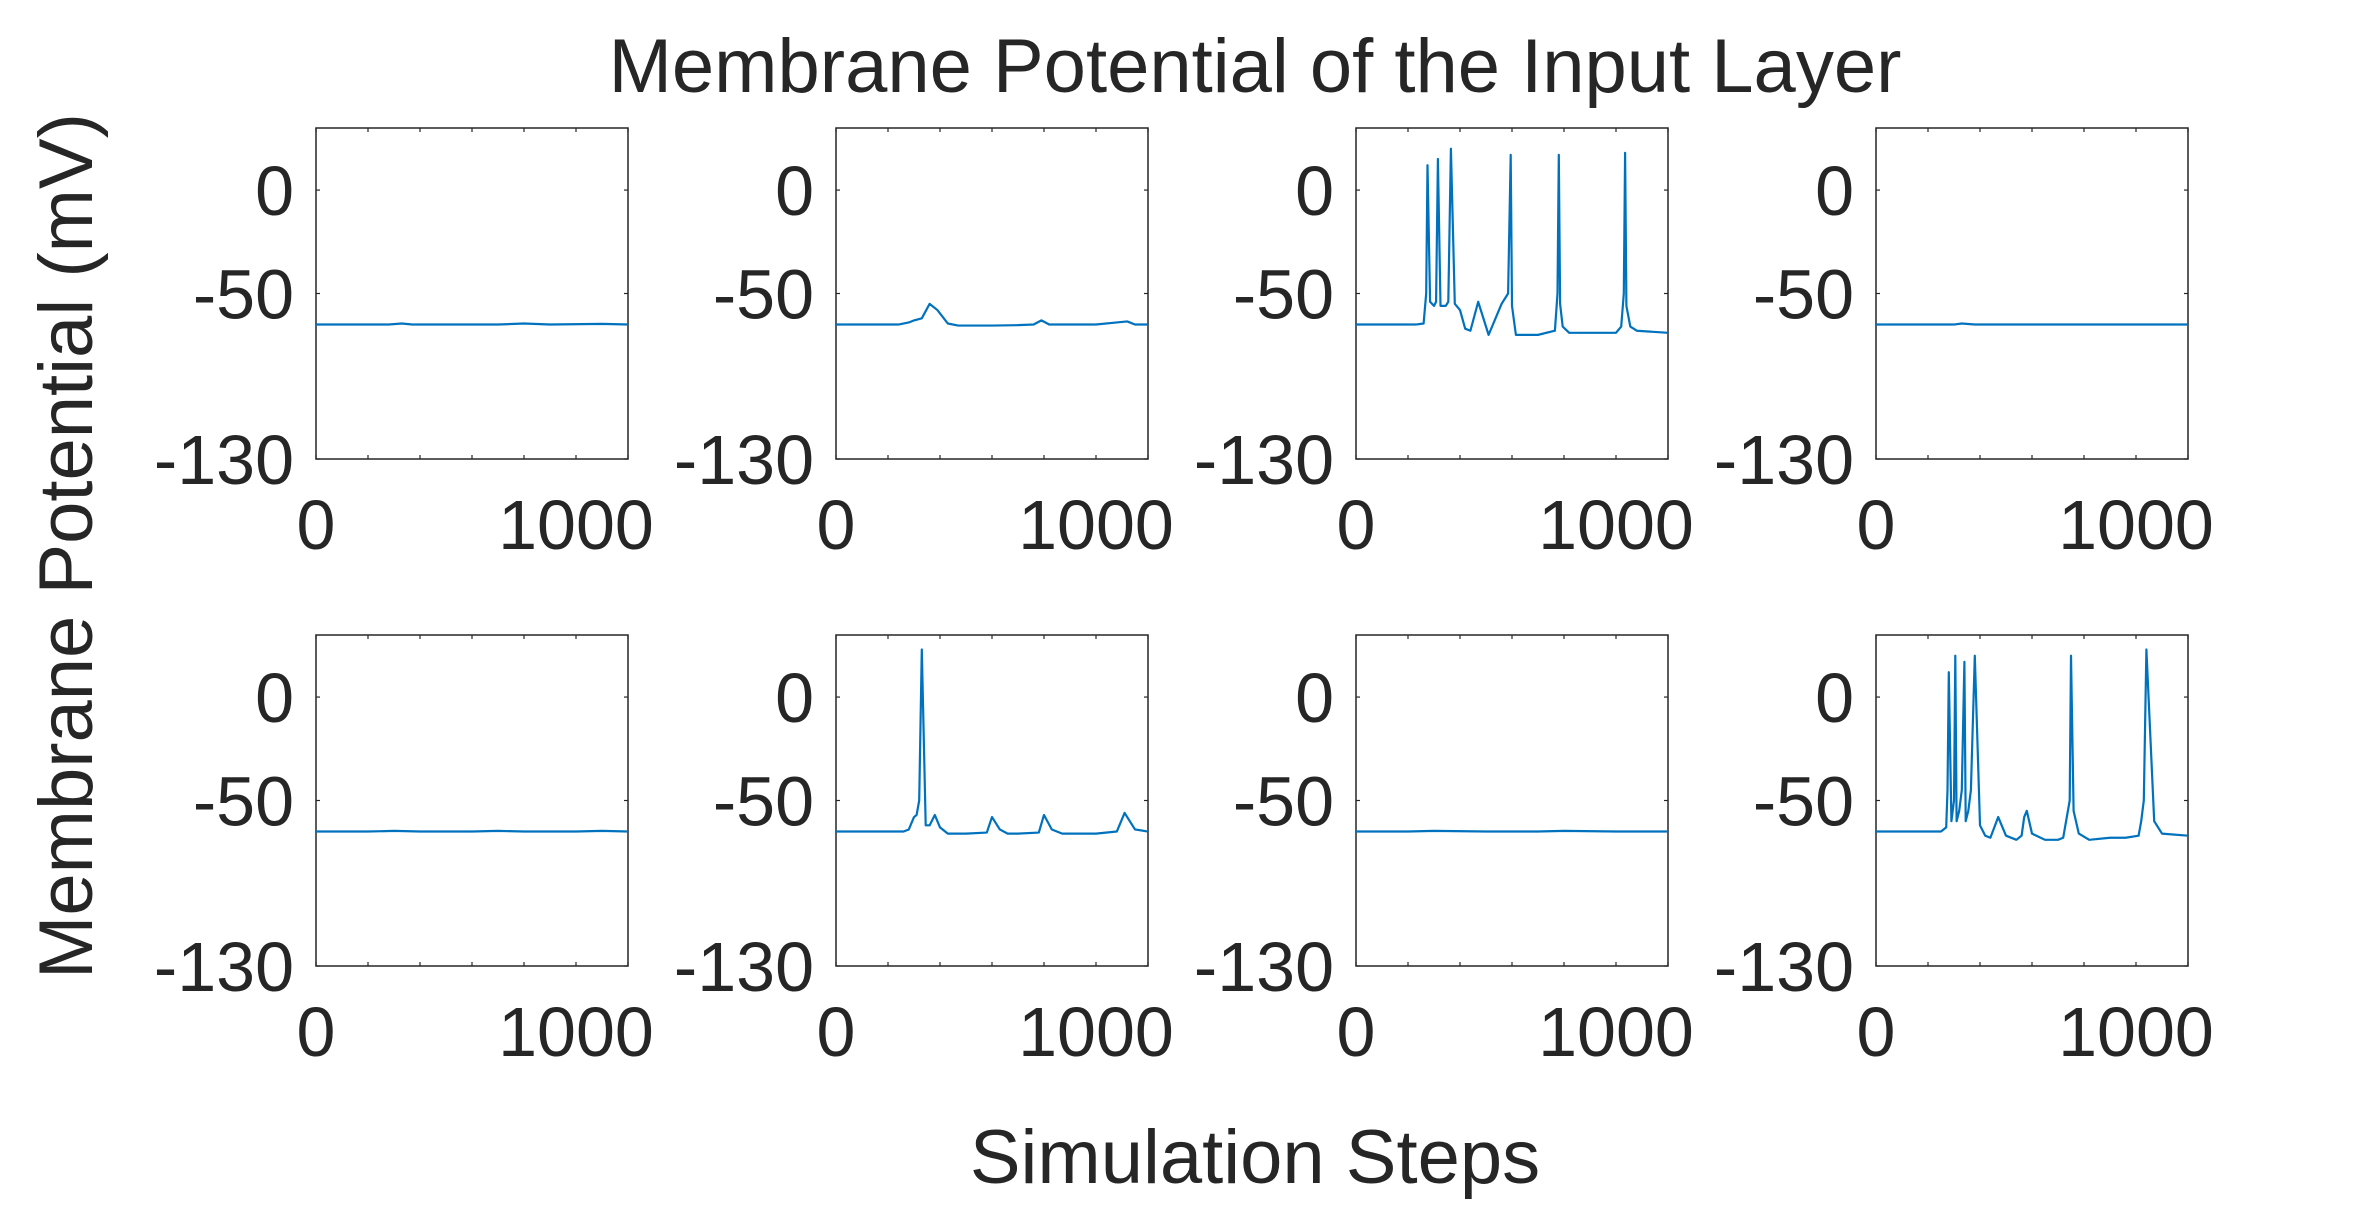 Image resolution: width=2378 pixels, height=1210 pixels. I want to click on subplot-1: -130 -50 0 0 1000, so click(404, 345).